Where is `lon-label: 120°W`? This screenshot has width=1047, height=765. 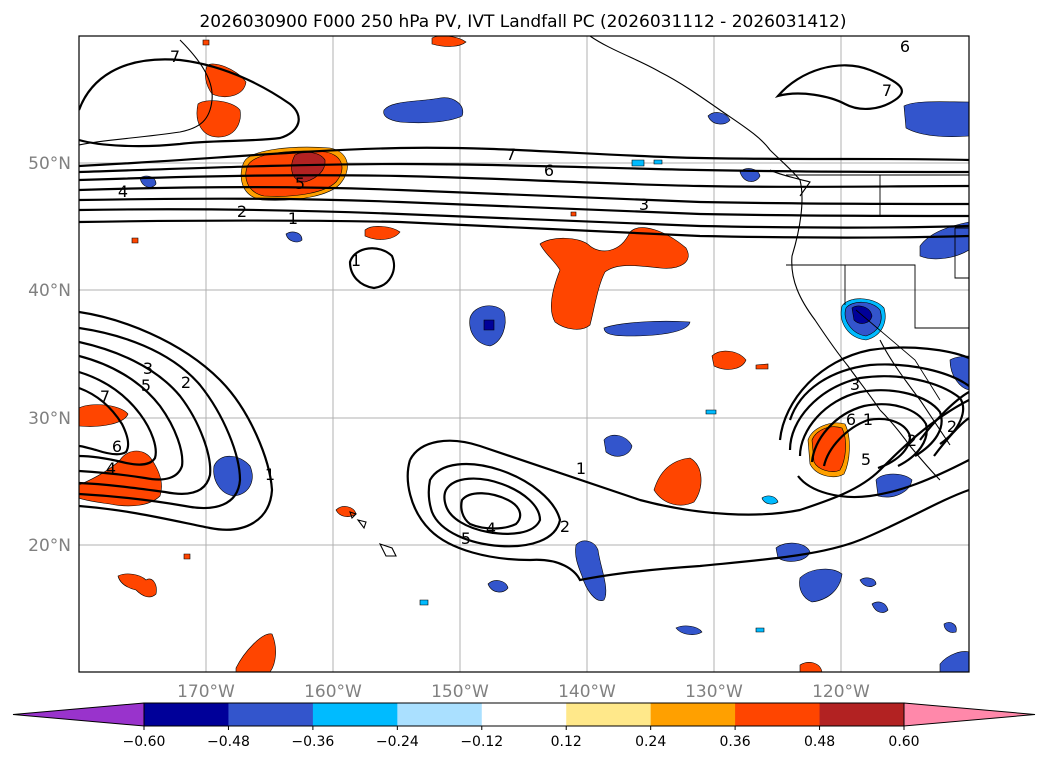 lon-label: 120°W is located at coordinates (841, 692).